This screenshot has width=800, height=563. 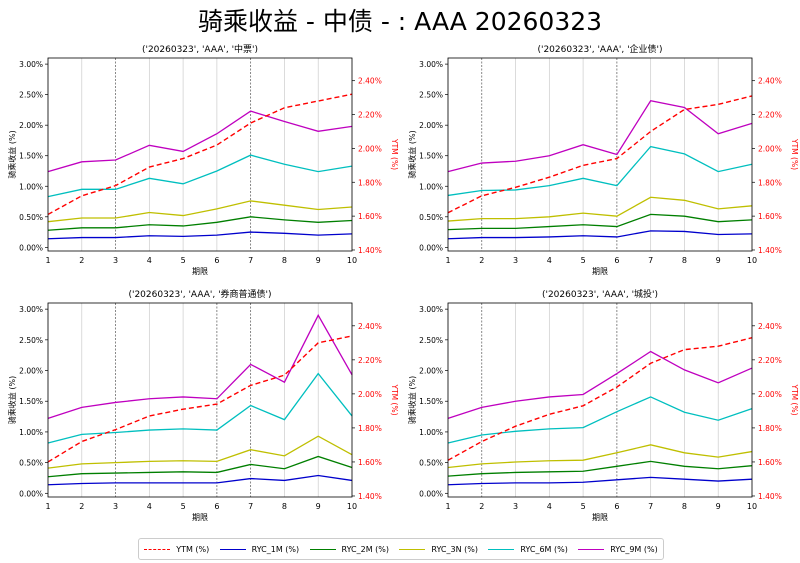 I want to click on figure-title: 骑乘收益 - 中债 - : AAA 20260323, so click(x=400, y=21).